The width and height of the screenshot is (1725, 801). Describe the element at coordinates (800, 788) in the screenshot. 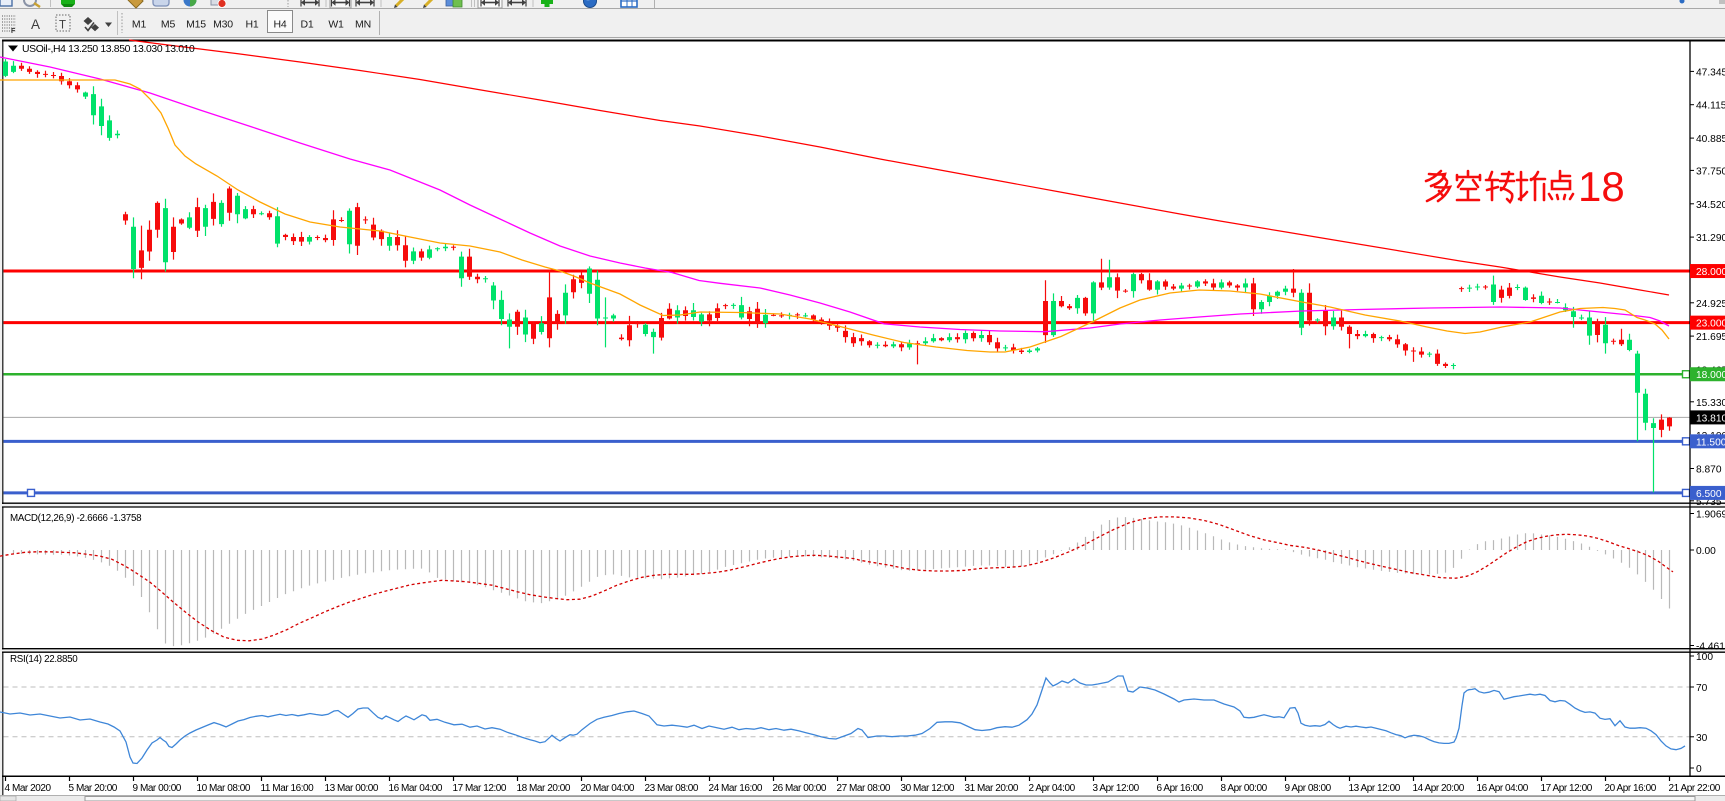

I see `svg-text: 26 Mar 00:00` at that location.